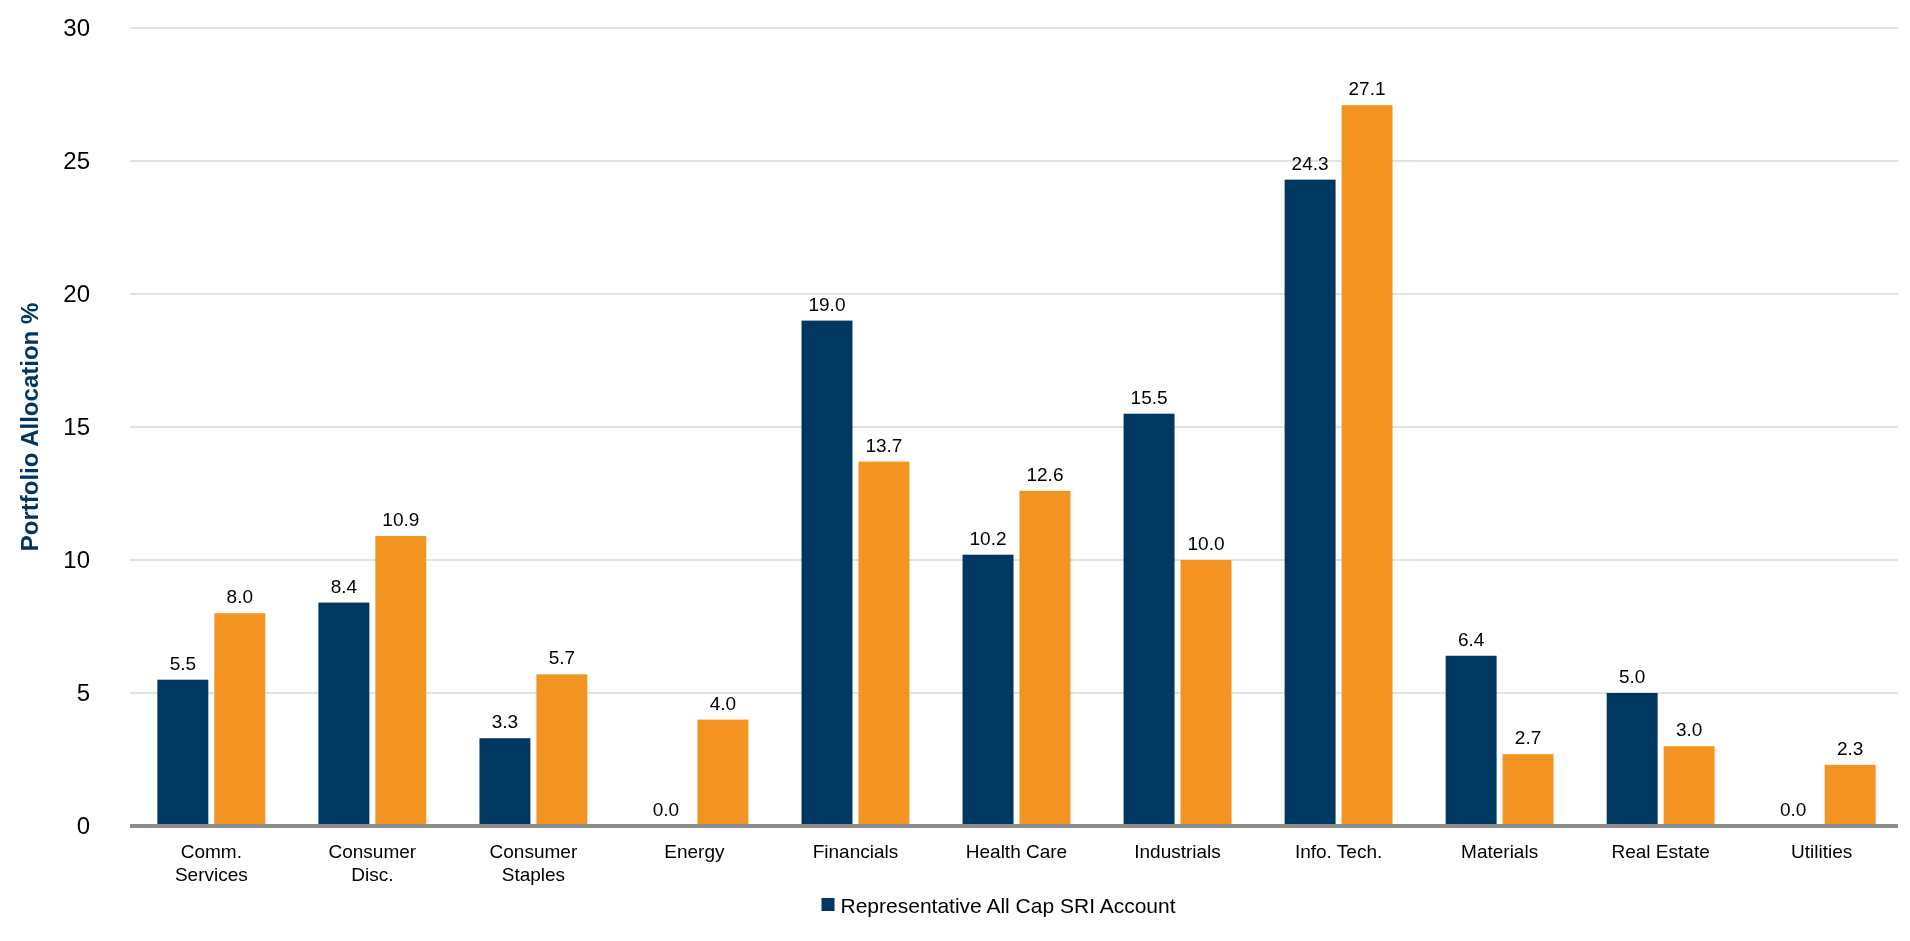 This screenshot has height=941, width=1910. I want to click on data-label: 24.3, so click(1310, 163).